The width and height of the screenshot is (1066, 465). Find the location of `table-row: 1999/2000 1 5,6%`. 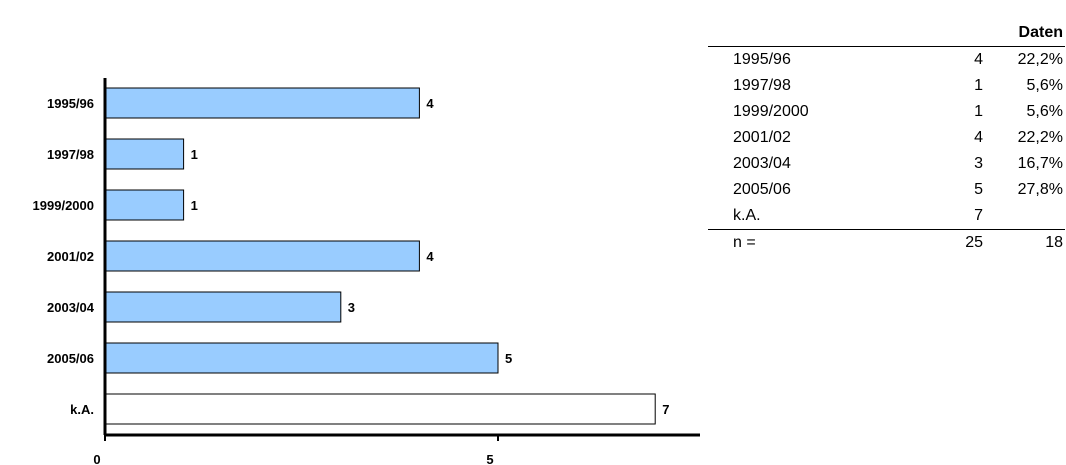

table-row: 1999/2000 1 5,6% is located at coordinates (886, 112).